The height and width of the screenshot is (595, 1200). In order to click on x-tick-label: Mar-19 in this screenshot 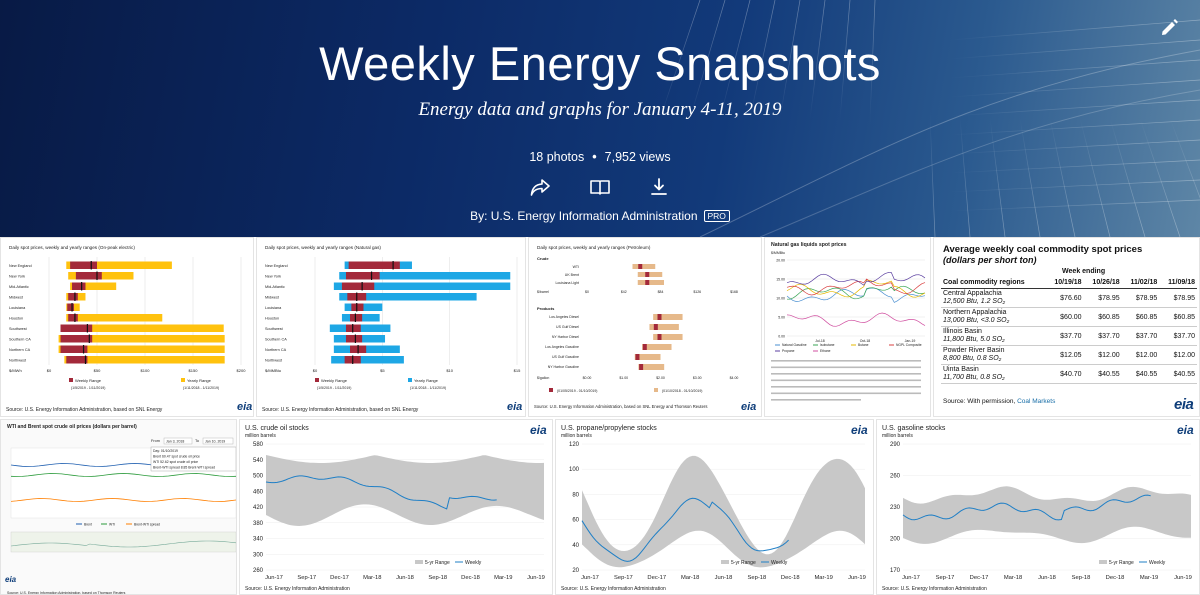, I will do `click(1149, 578)`.